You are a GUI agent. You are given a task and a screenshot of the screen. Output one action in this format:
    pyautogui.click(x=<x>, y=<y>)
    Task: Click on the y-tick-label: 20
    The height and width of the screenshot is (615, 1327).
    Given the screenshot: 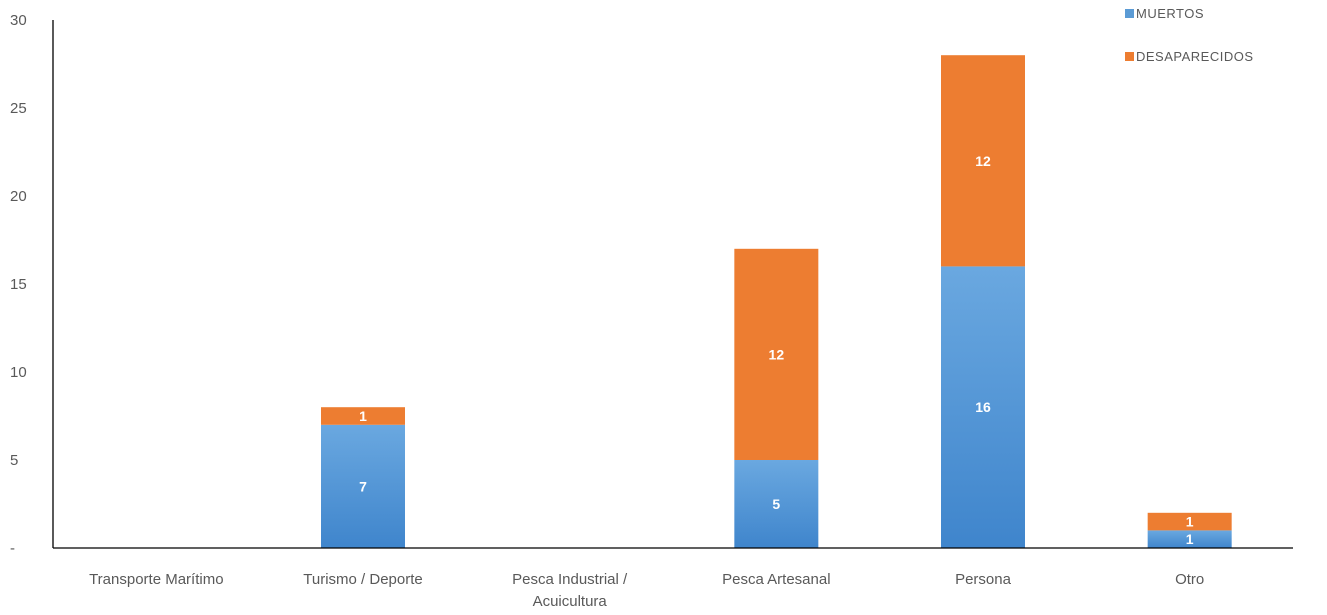 What is the action you would take?
    pyautogui.click(x=18, y=196)
    